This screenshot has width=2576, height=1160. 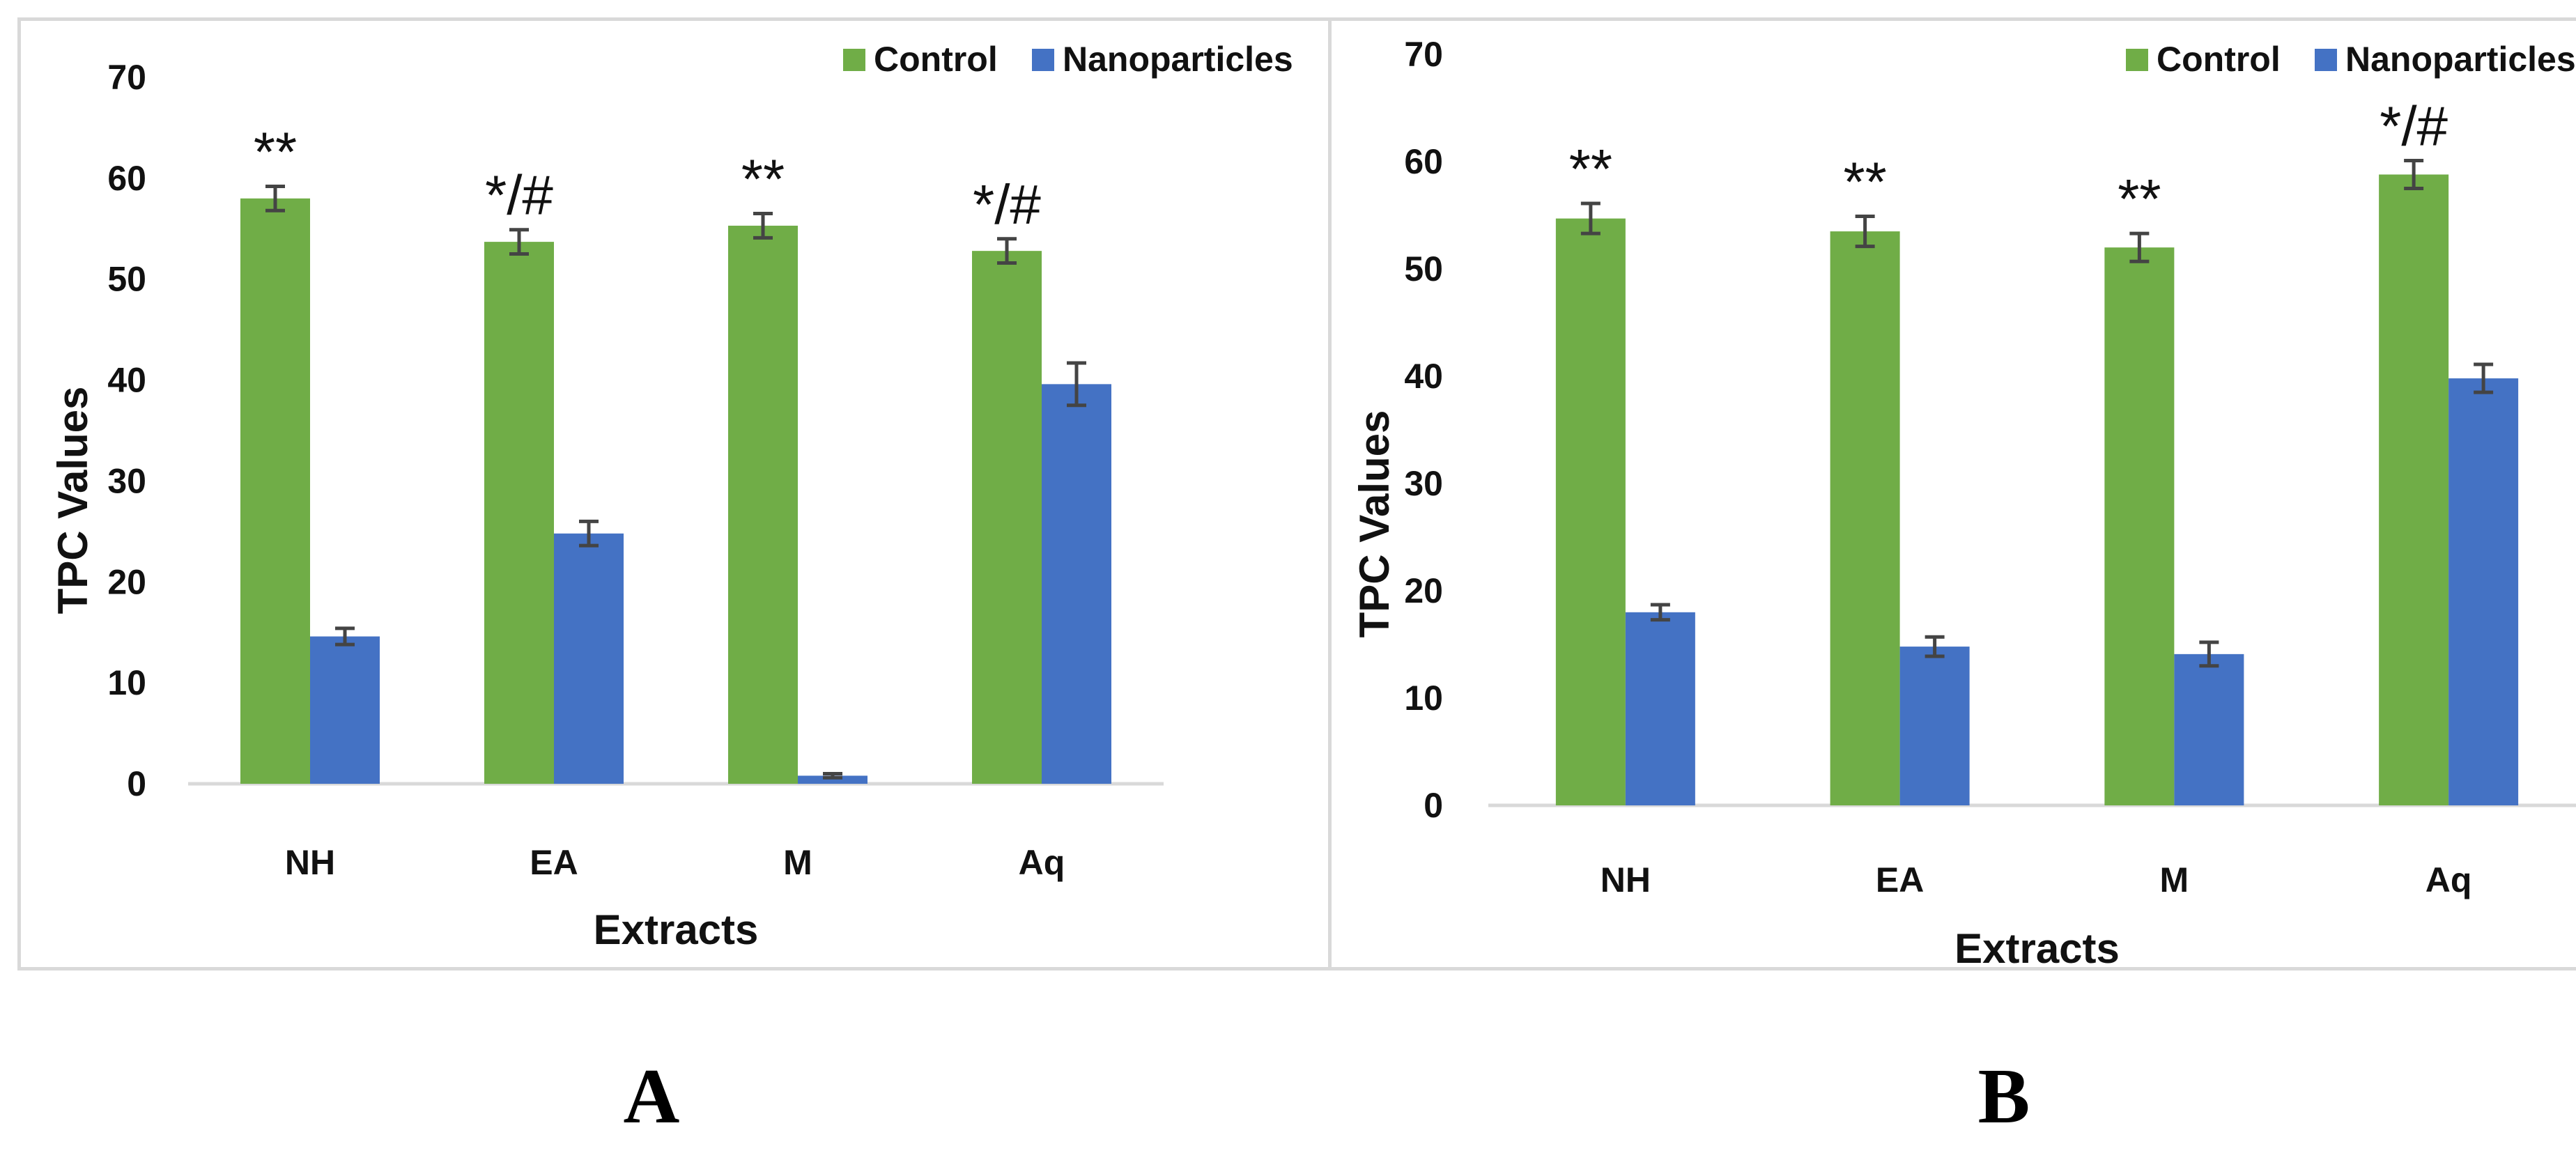 I want to click on panel-label-b: B, so click(x=2004, y=1096).